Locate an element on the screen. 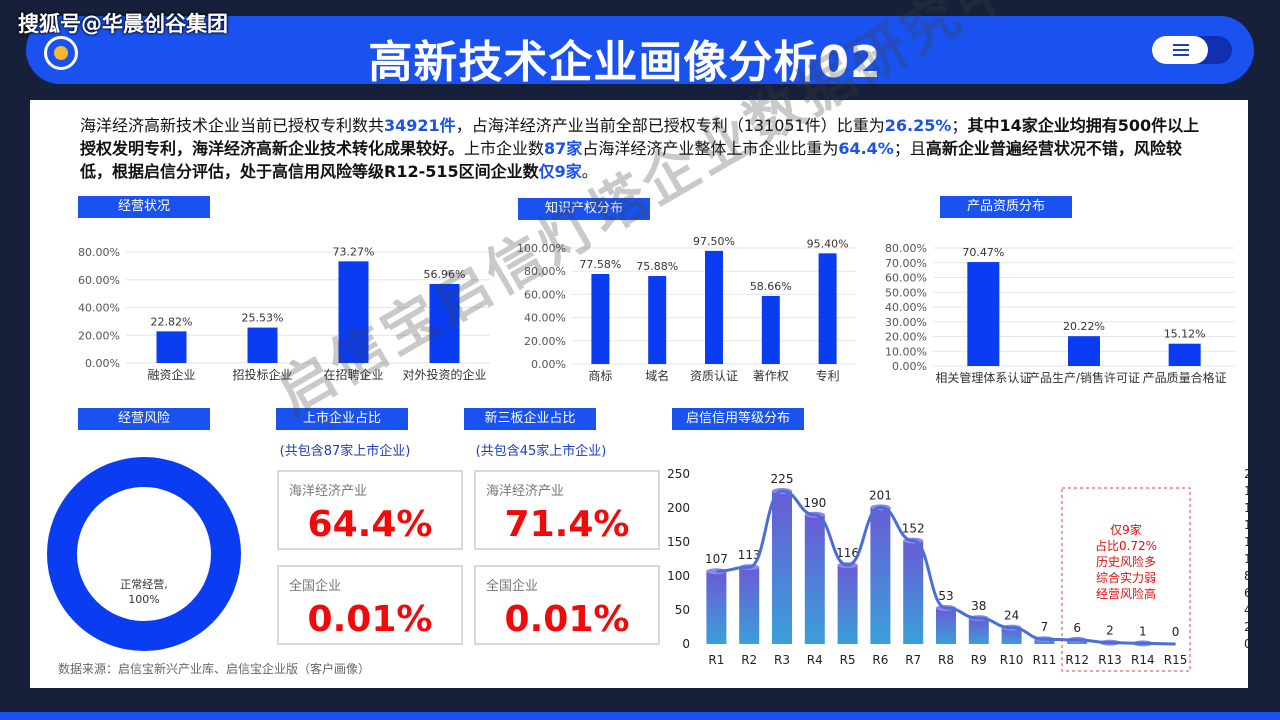 This screenshot has height=720, width=1280. category-label: 专利 is located at coordinates (828, 375).